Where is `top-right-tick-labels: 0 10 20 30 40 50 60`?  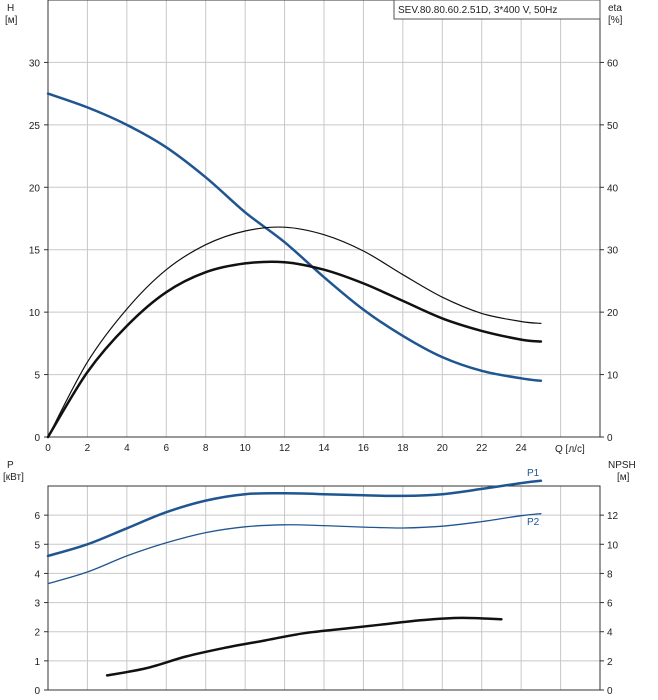
top-right-tick-labels: 0 10 20 30 40 50 60 is located at coordinates (609, 251).